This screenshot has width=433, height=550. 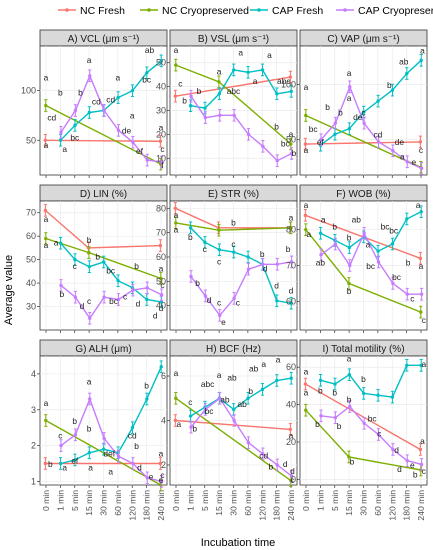 I want to click on y-tick-label: 60, so click(x=291, y=301).